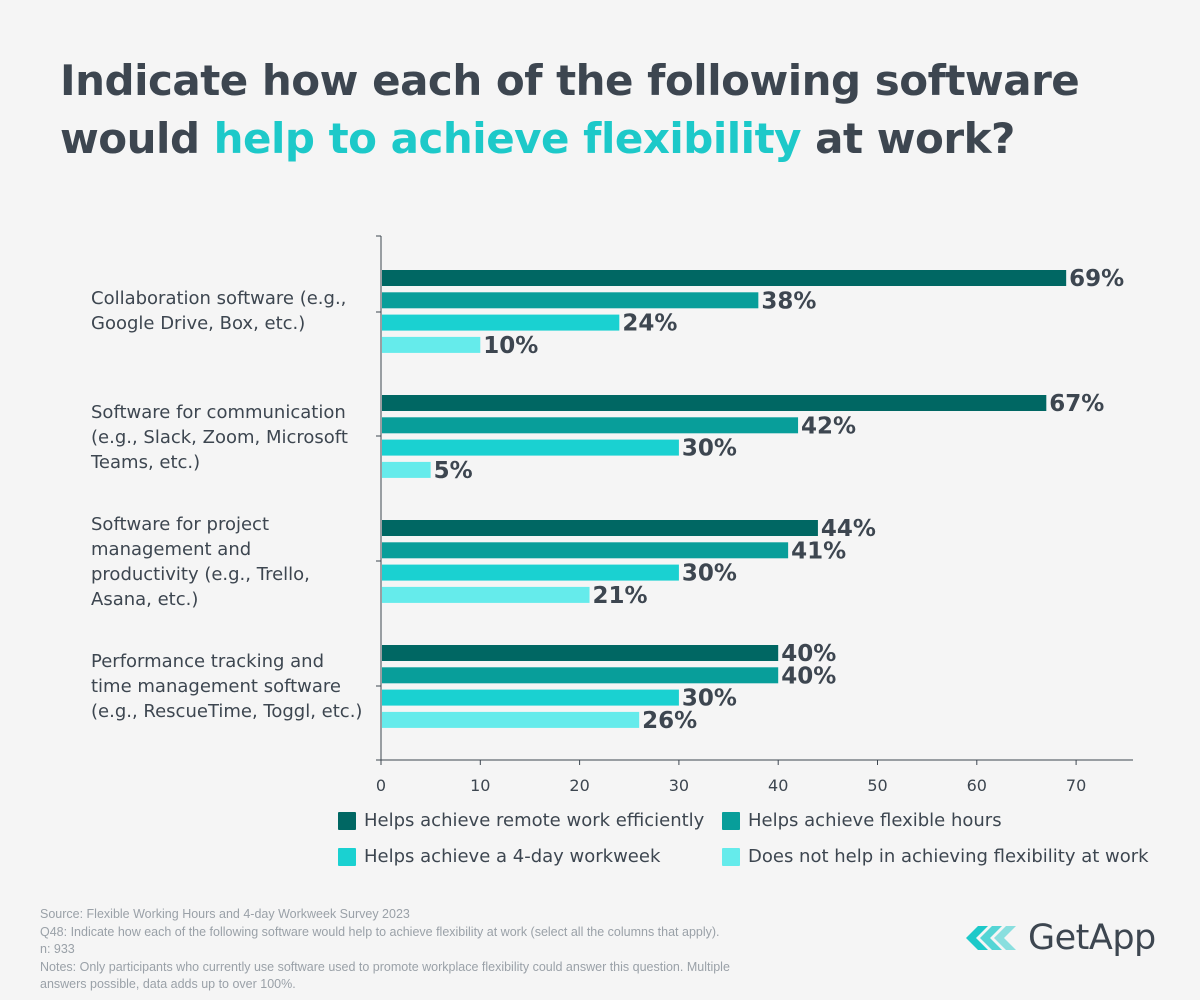 The width and height of the screenshot is (1200, 1000). What do you see at coordinates (216, 686) in the screenshot?
I see `category-label-line: time management software` at bounding box center [216, 686].